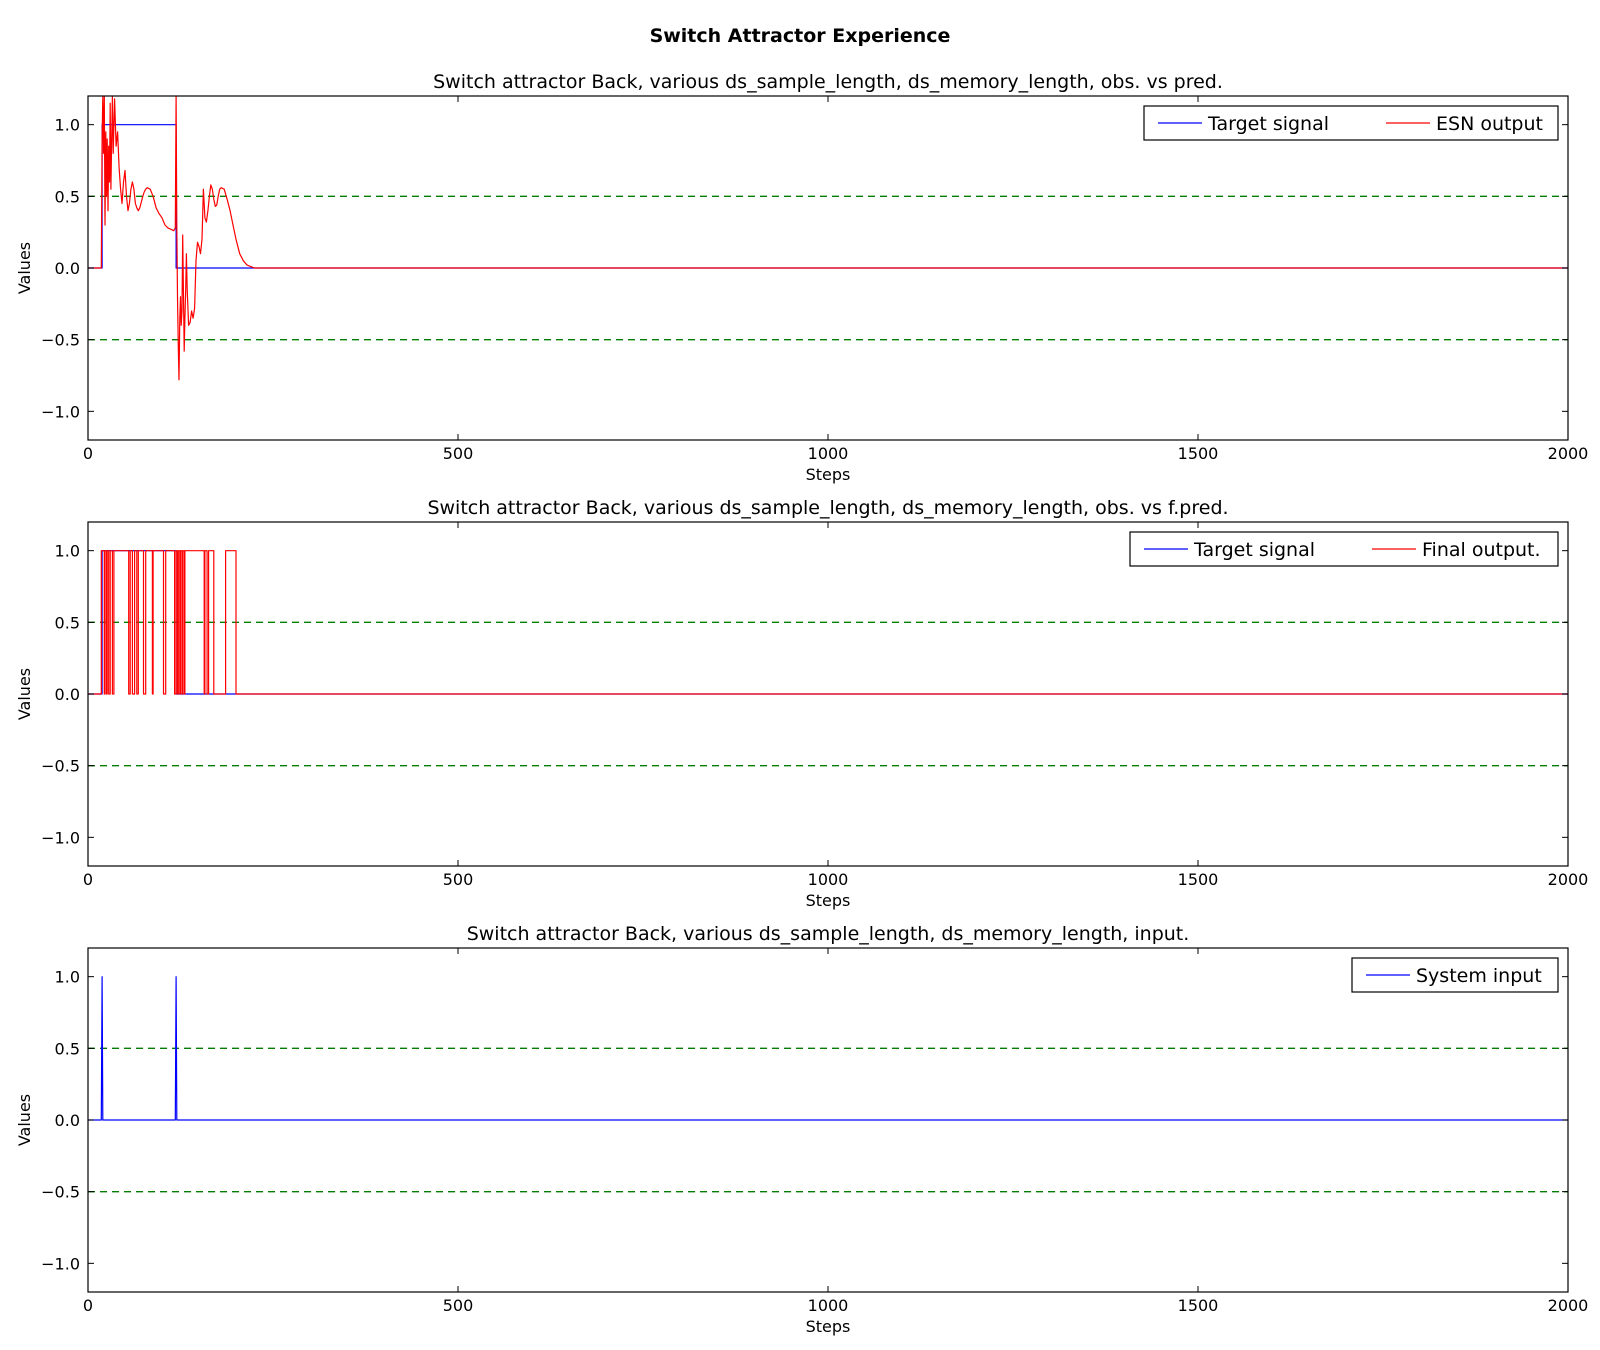  Describe the element at coordinates (800, 36) in the screenshot. I see `figure-title: Switch Attractor Experience` at that location.